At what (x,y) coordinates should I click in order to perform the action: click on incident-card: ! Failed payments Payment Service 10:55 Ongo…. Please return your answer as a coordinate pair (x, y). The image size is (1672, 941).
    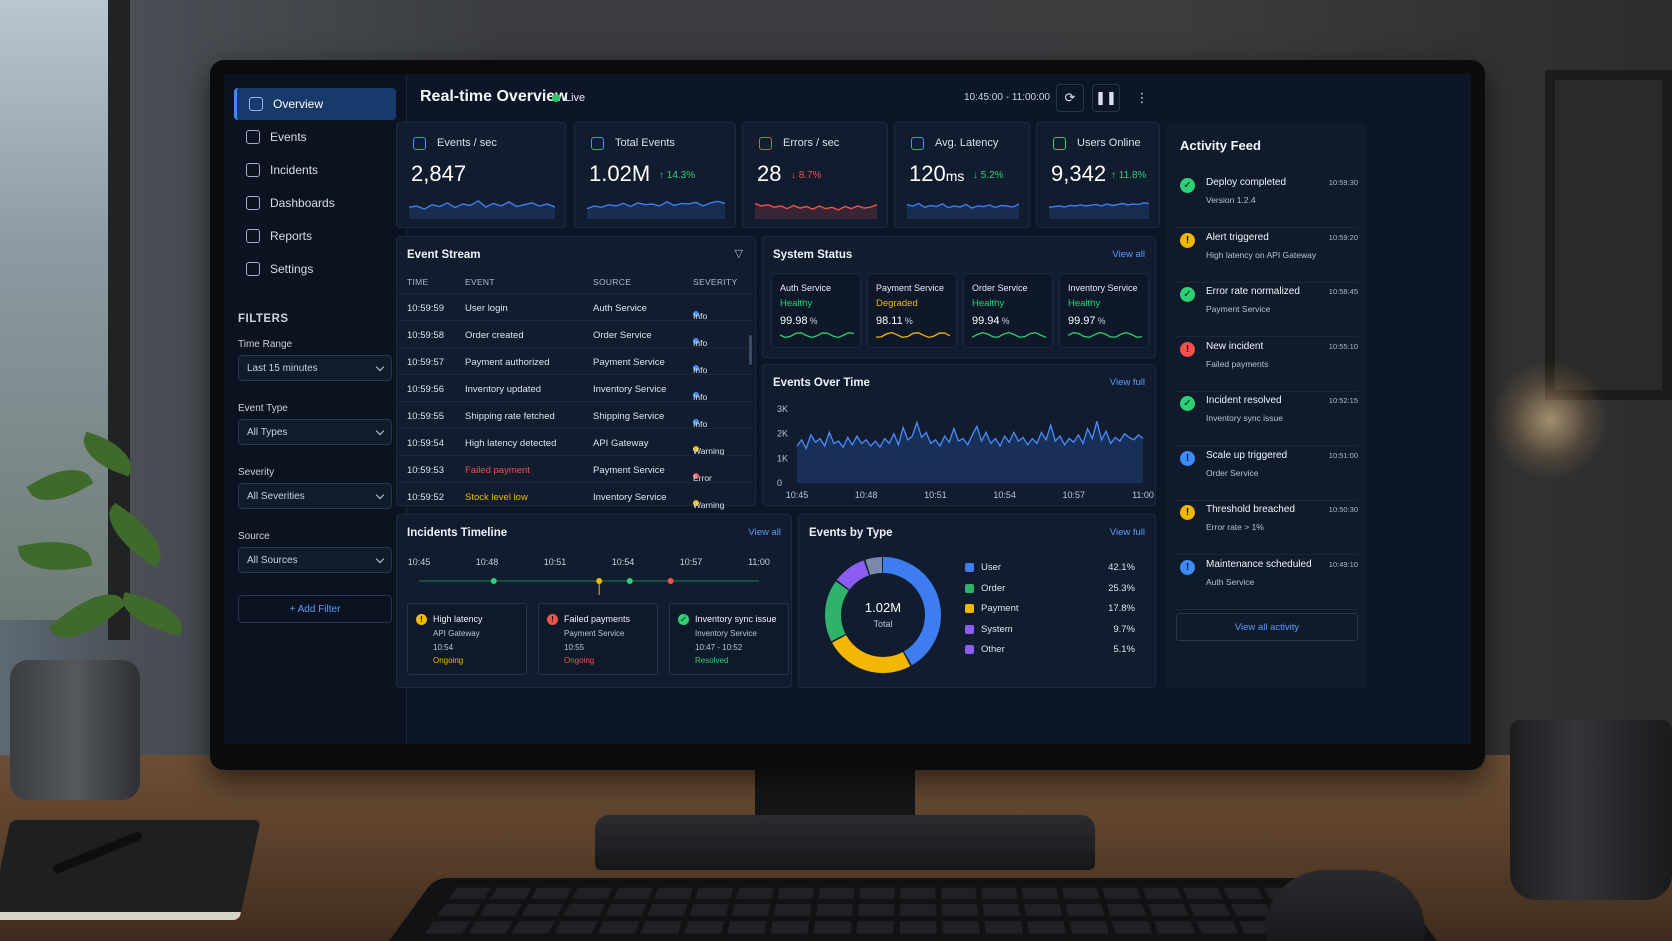
    Looking at the image, I should click on (598, 639).